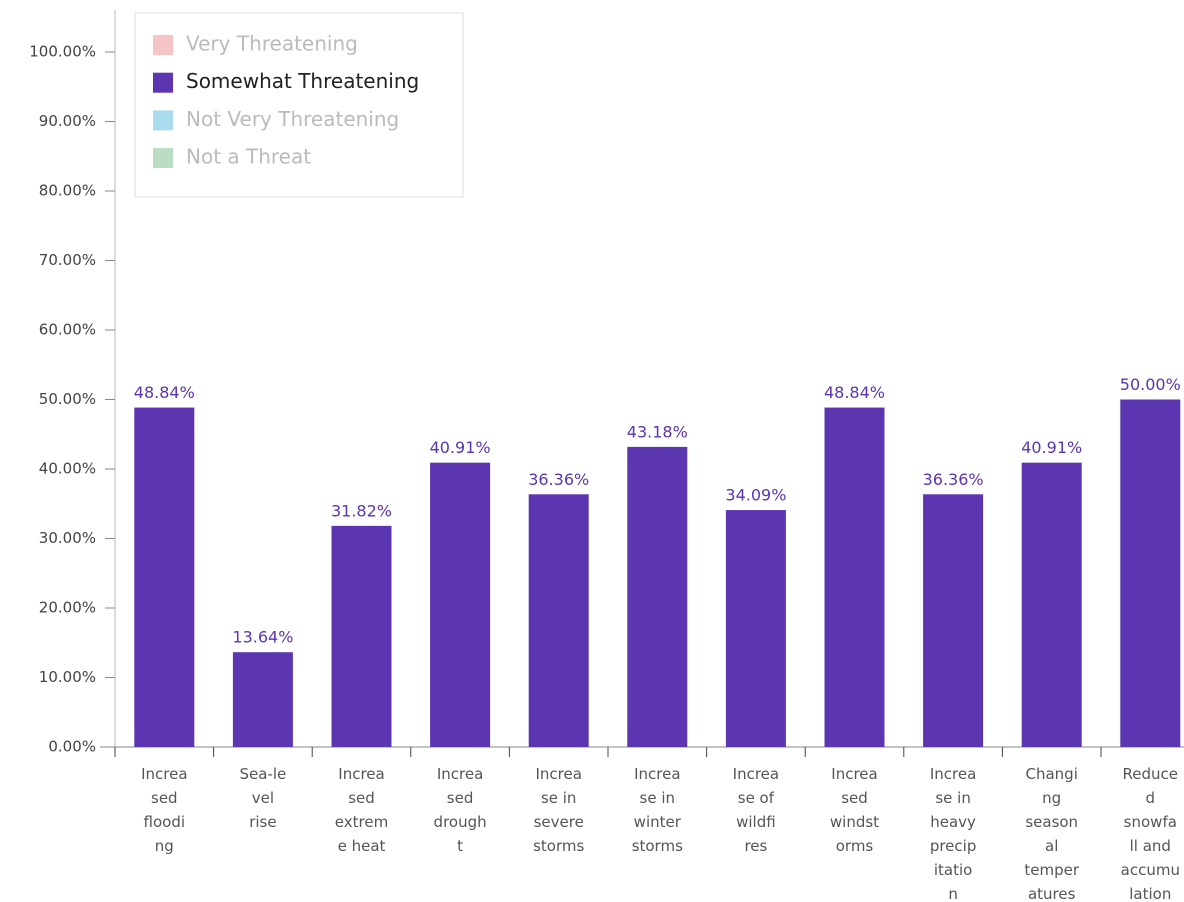  What do you see at coordinates (67, 677) in the screenshot?
I see `y-tick-label: 10.00%` at bounding box center [67, 677].